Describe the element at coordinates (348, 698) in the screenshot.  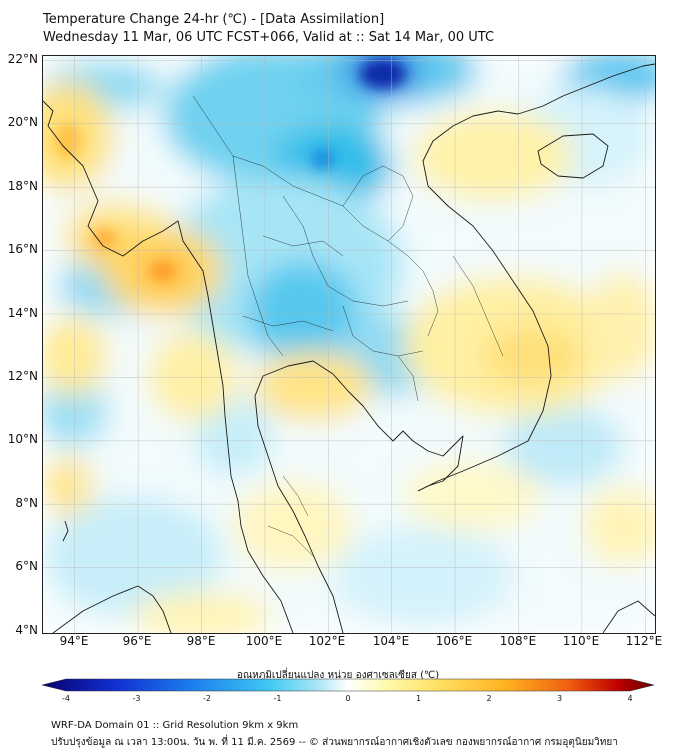
I see `colorbar-tick-label: 0` at that location.